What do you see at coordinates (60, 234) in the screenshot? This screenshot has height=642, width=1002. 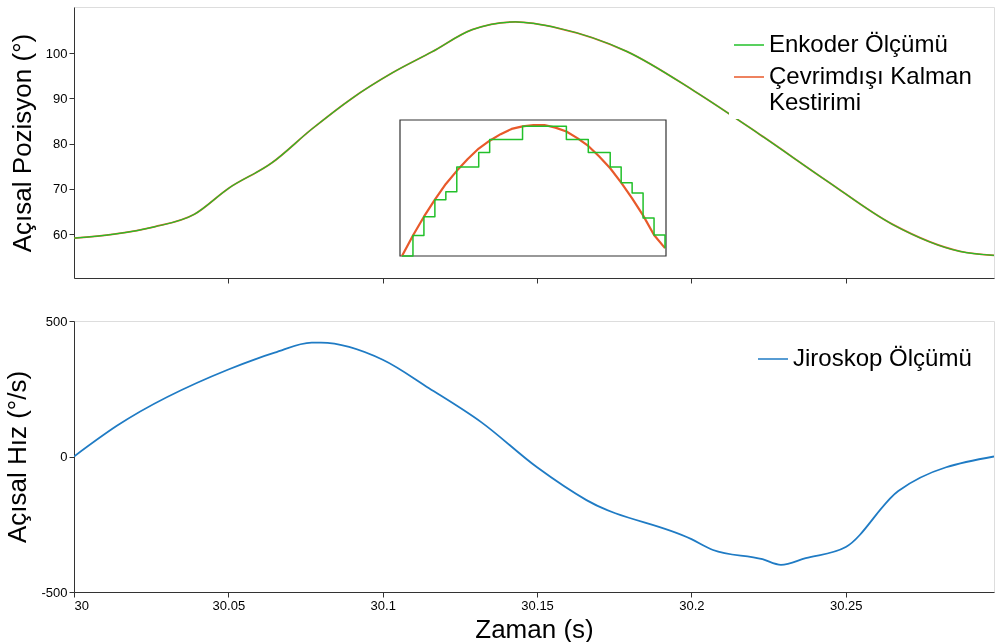 I see `y-tick-label: 60` at bounding box center [60, 234].